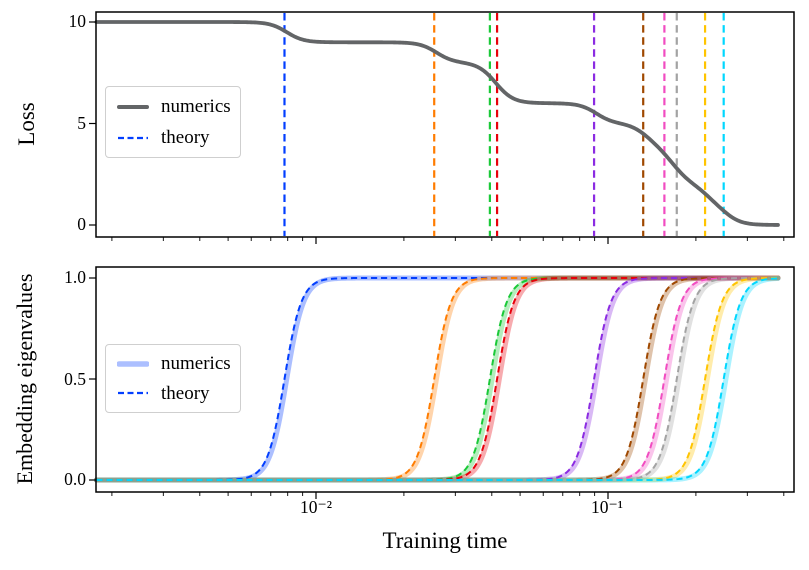 The height and width of the screenshot is (570, 809). What do you see at coordinates (173, 122) in the screenshot?
I see `top-legend: numerics theory` at bounding box center [173, 122].